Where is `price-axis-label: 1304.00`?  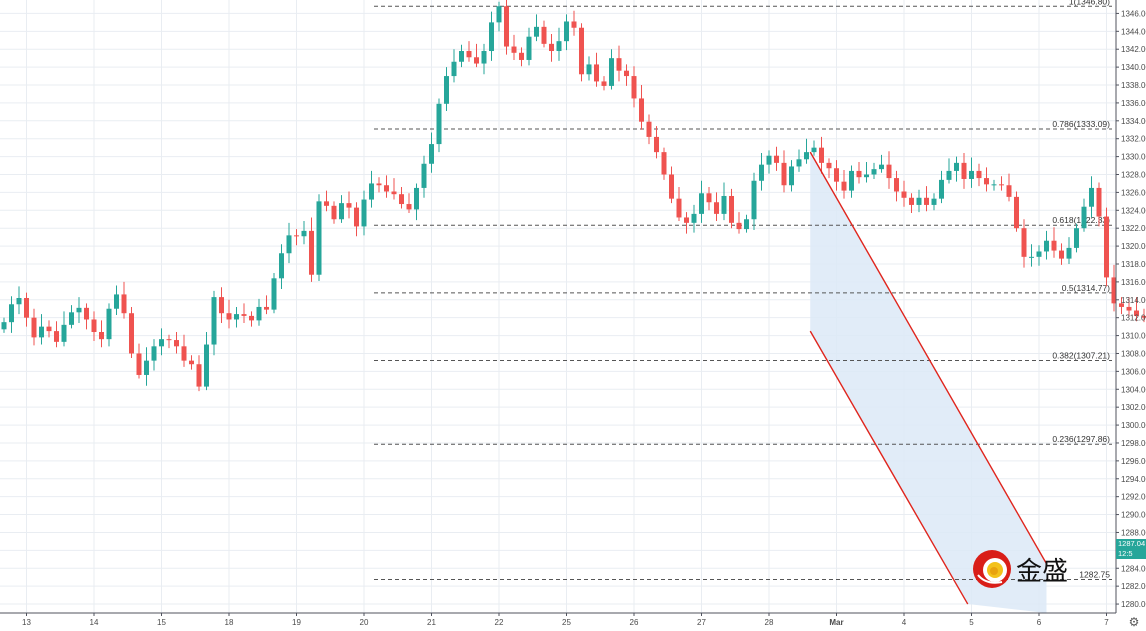 price-axis-label: 1304.00 is located at coordinates (1133, 389).